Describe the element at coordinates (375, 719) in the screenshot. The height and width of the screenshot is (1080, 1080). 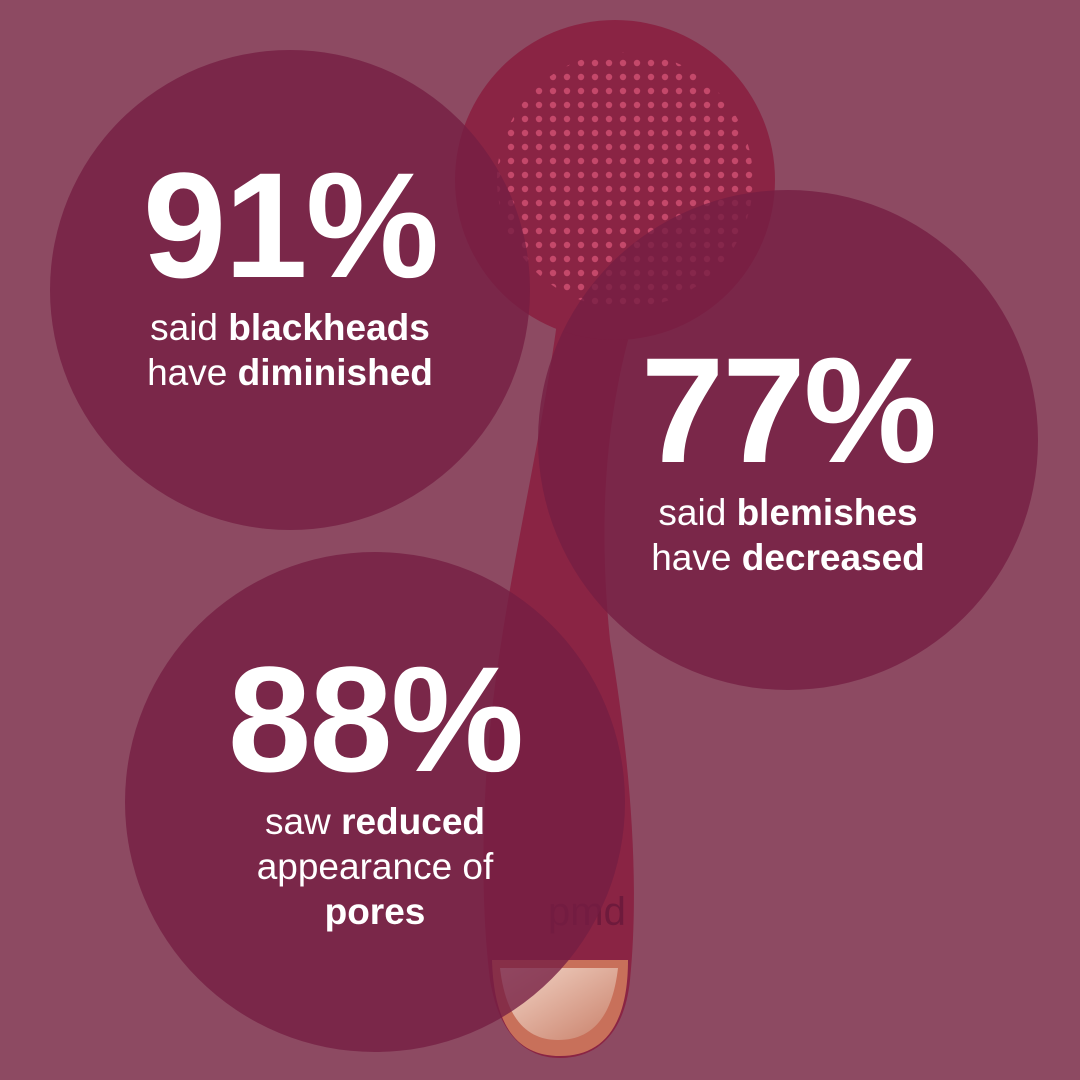
I see `stat-value: 88%` at that location.